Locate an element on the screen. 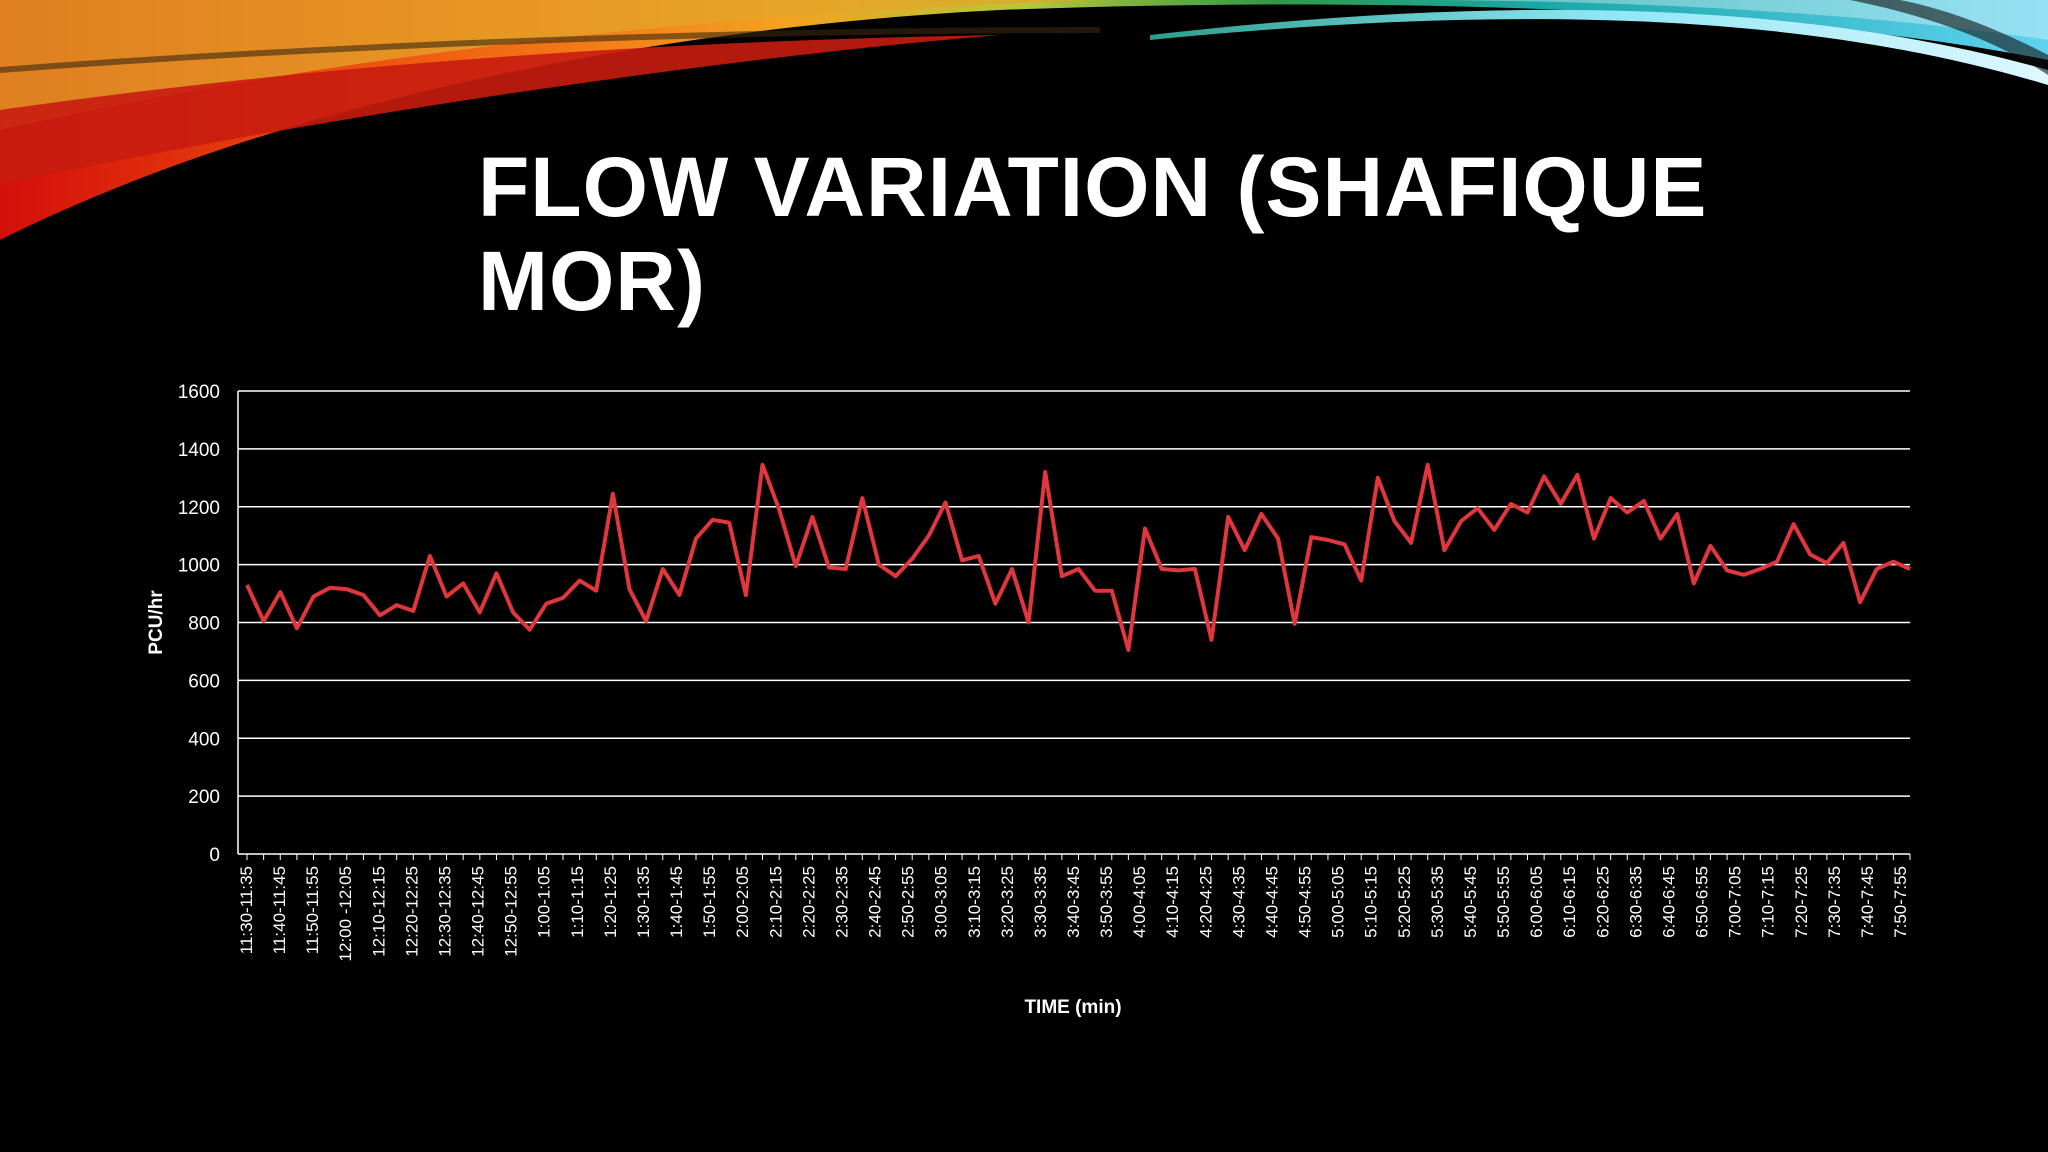  y-tick-label: 1000 is located at coordinates (199, 566).